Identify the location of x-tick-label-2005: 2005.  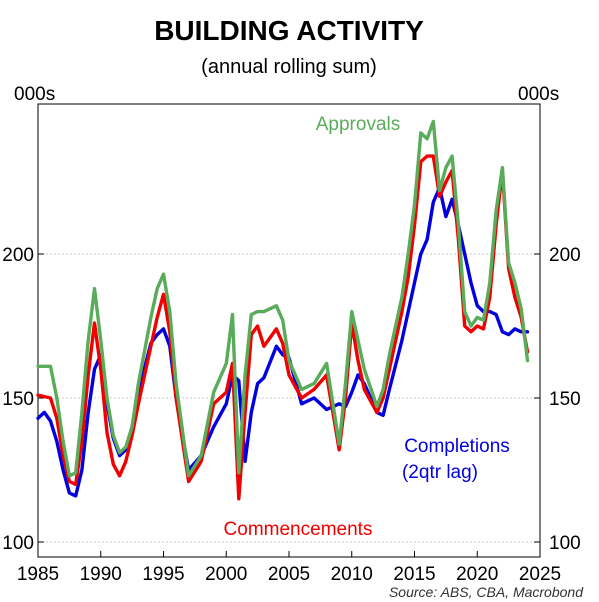
(289, 574).